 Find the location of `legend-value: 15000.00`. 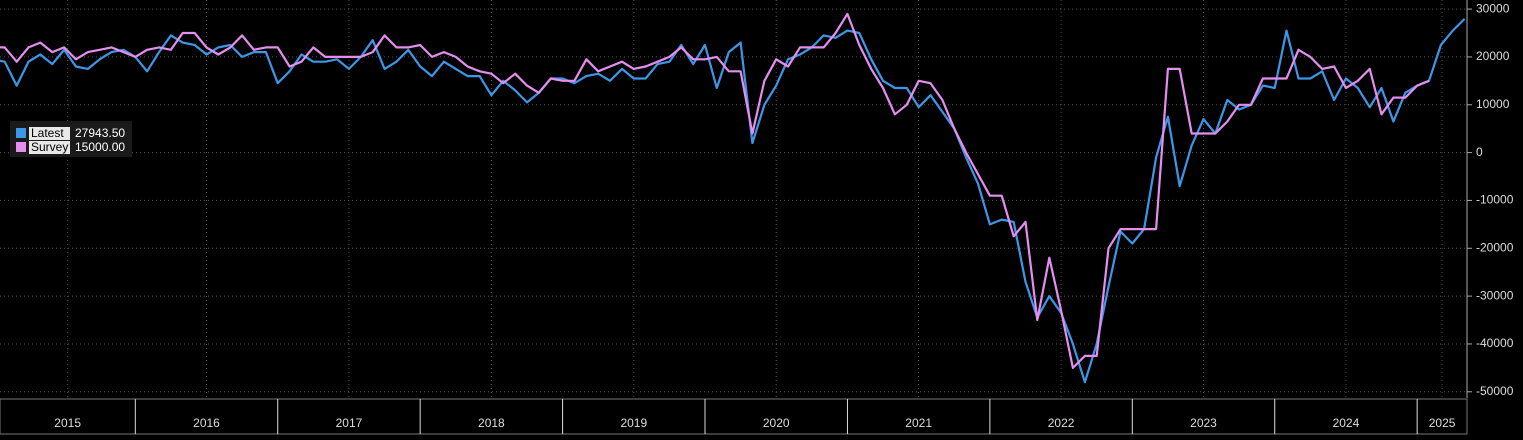

legend-value: 15000.00 is located at coordinates (100, 147).